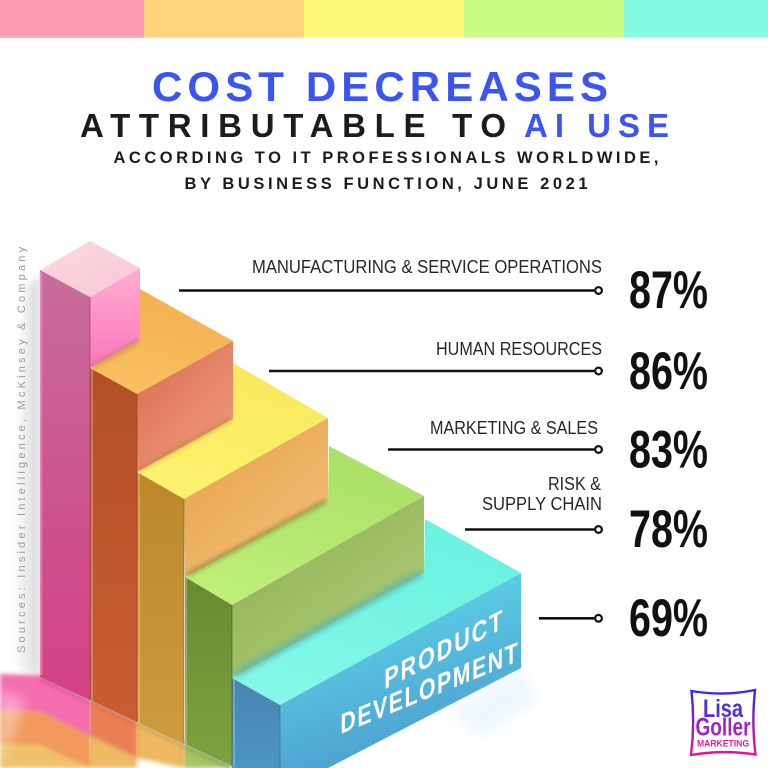 Image resolution: width=768 pixels, height=768 pixels. What do you see at coordinates (668, 450) in the screenshot?
I see `svg-text: 83%` at bounding box center [668, 450].